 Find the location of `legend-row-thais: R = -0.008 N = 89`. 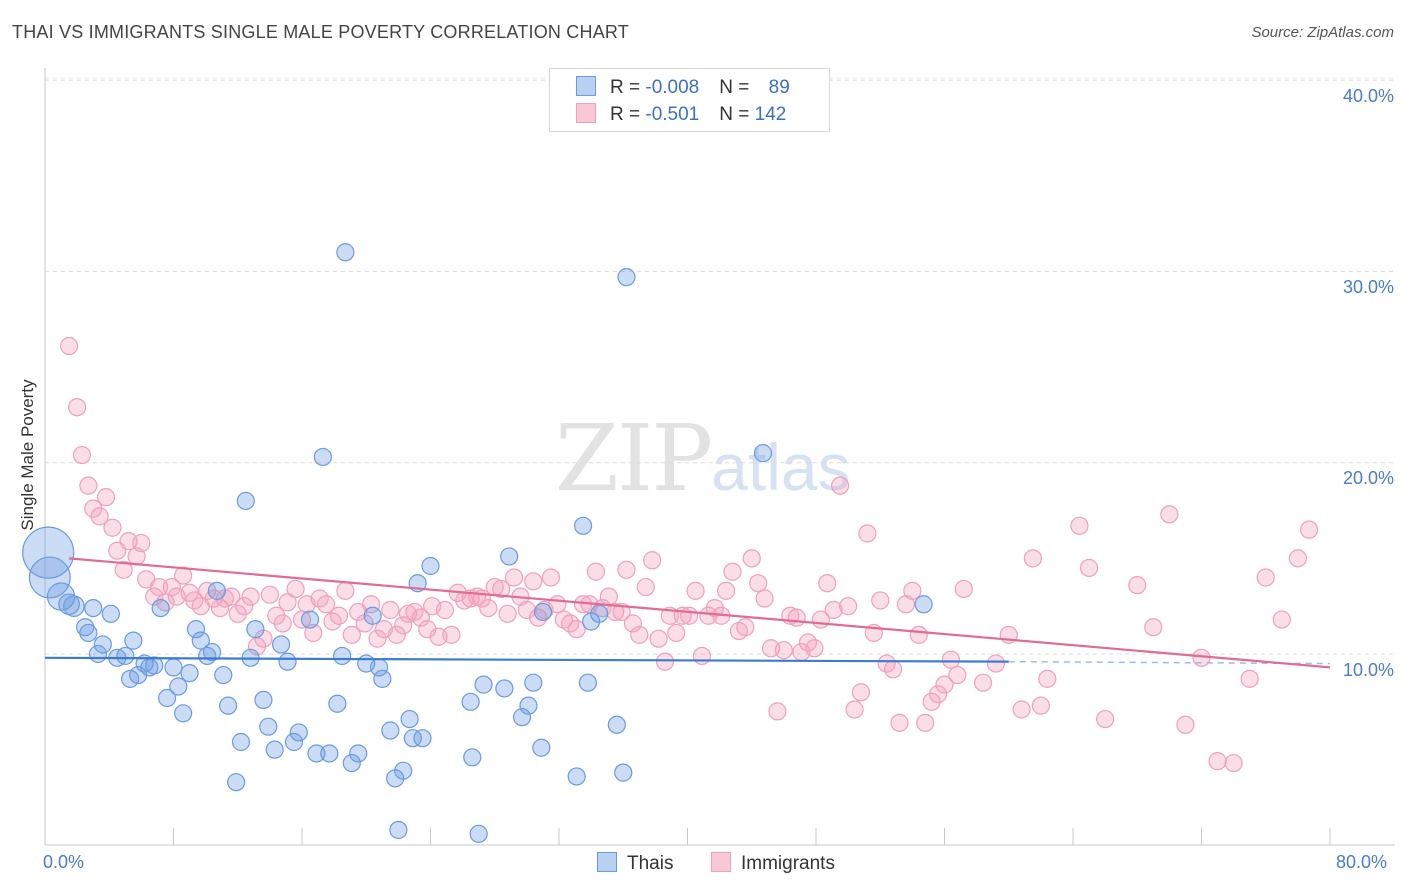

legend-row-thais: R = -0.008 N = 89 is located at coordinates (683, 87).